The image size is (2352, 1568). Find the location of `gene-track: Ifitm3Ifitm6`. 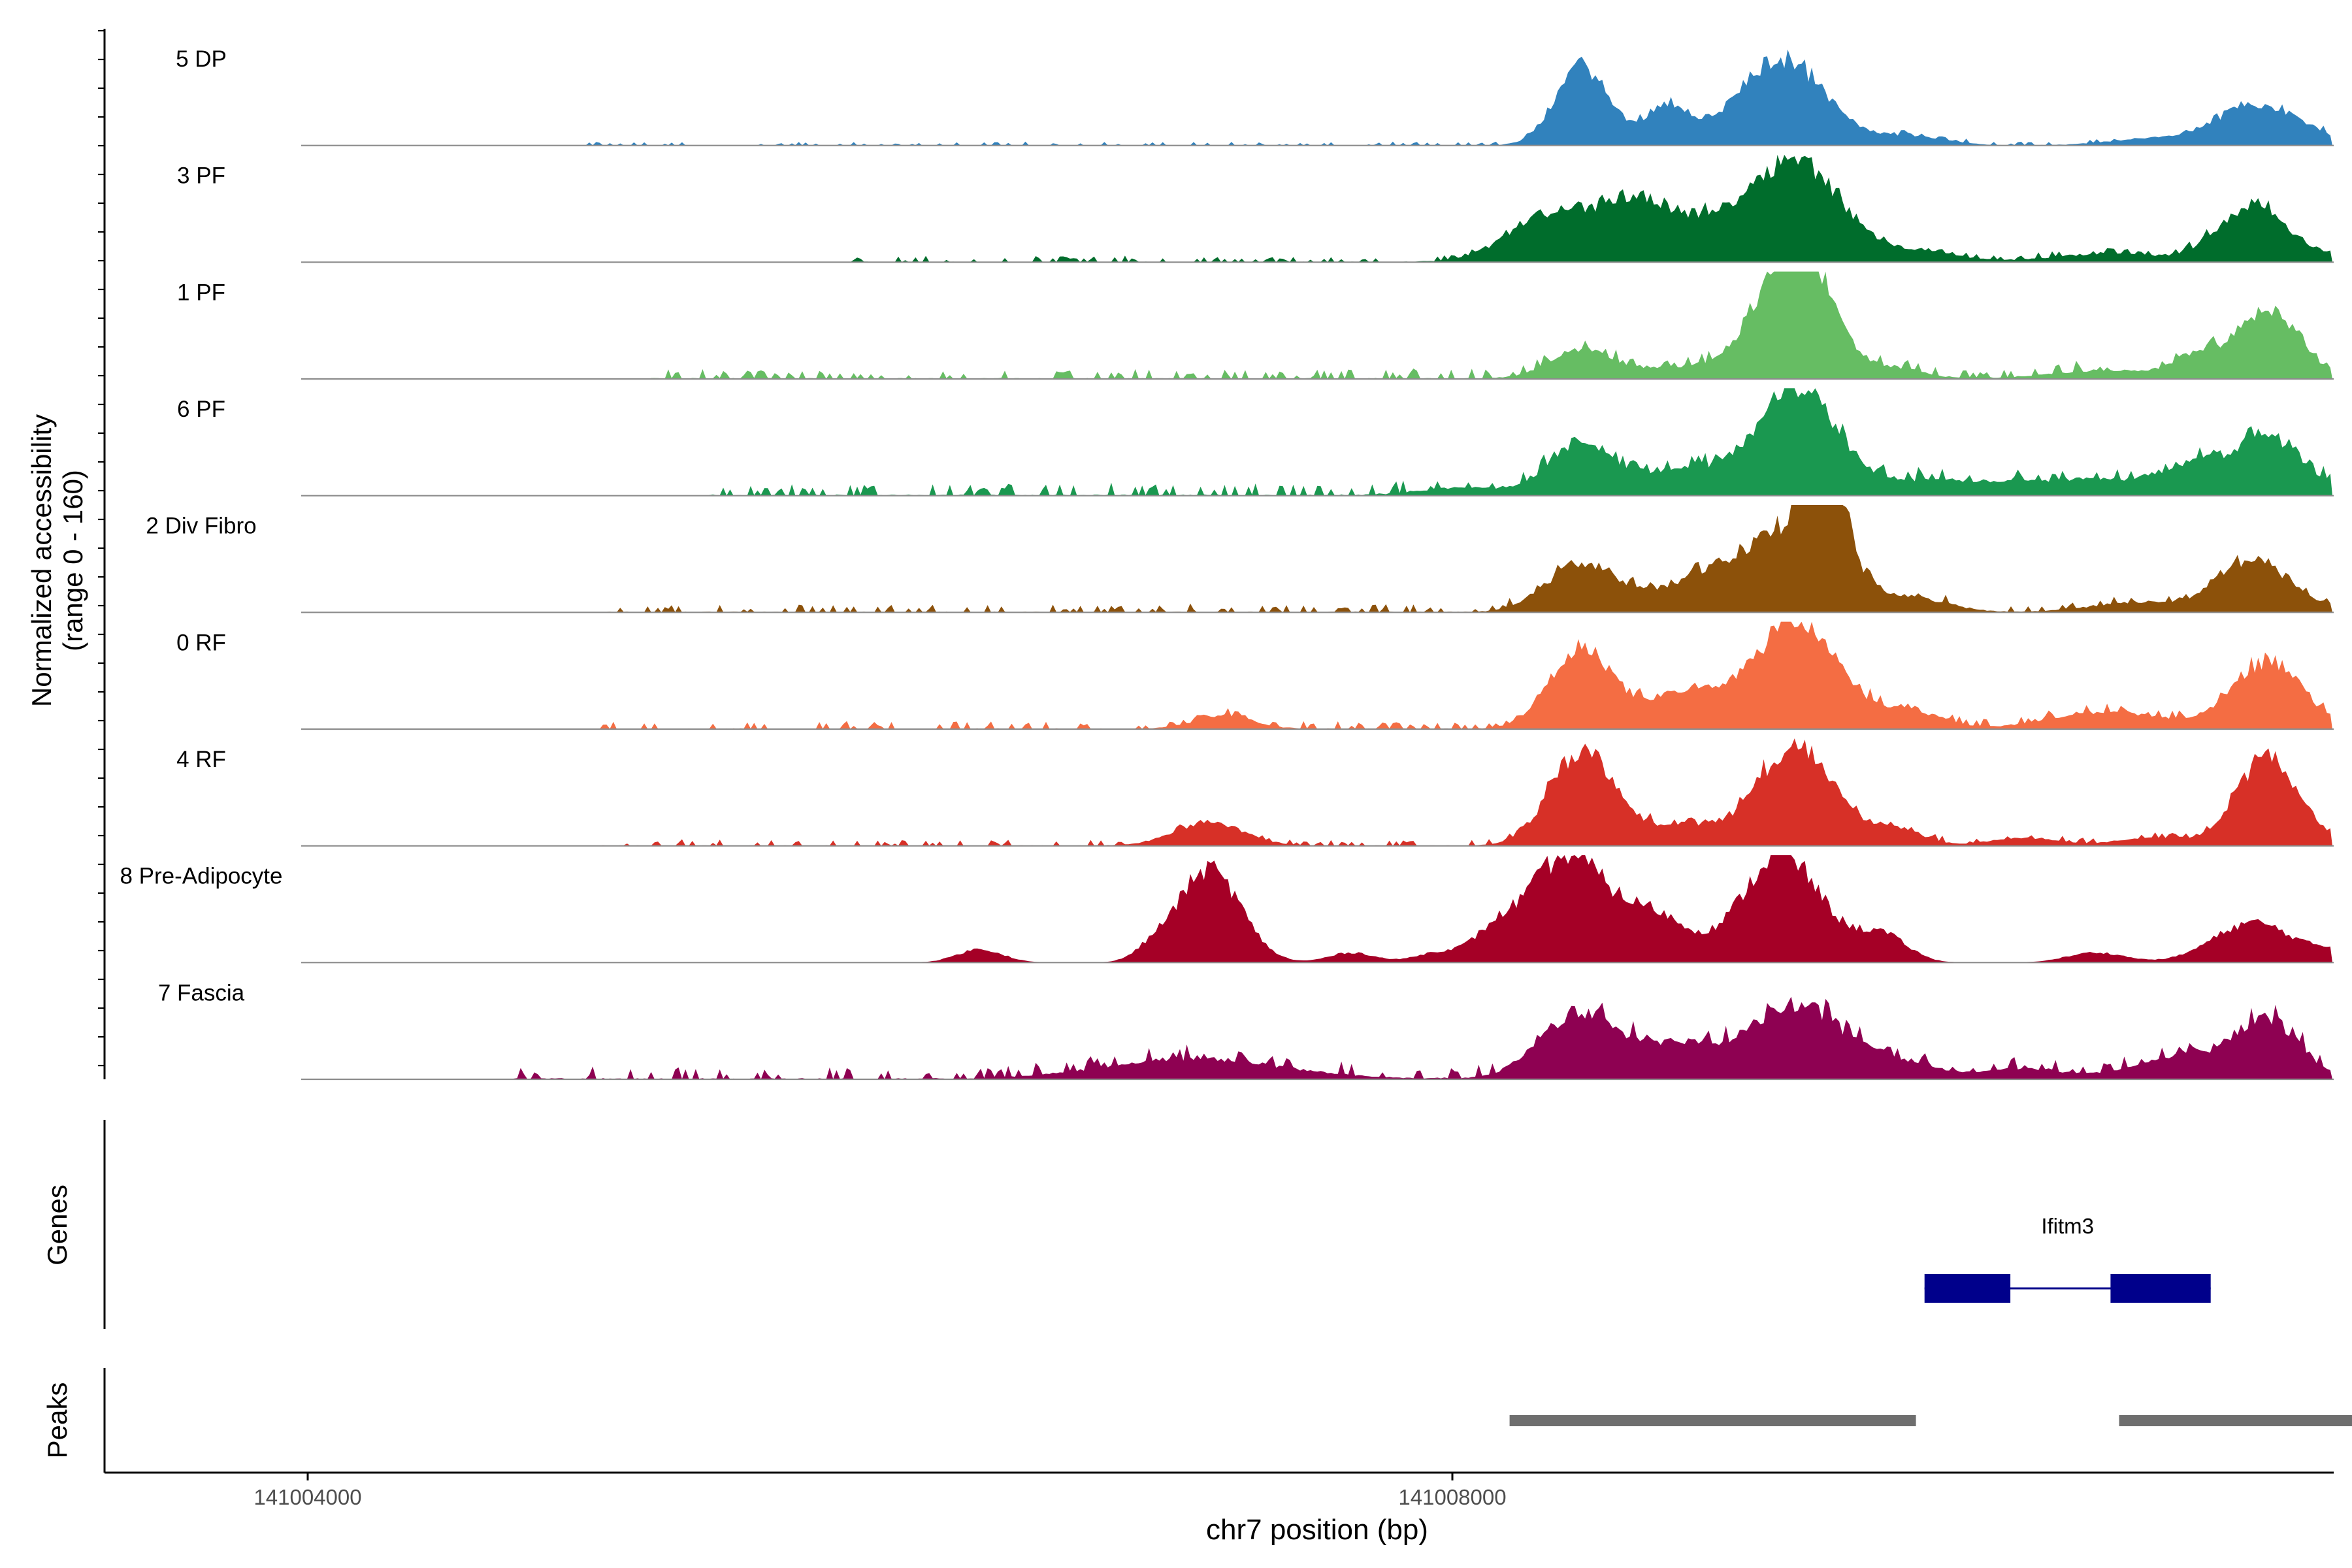

gene-track: Ifitm3Ifitm6 is located at coordinates (2067, 1258).